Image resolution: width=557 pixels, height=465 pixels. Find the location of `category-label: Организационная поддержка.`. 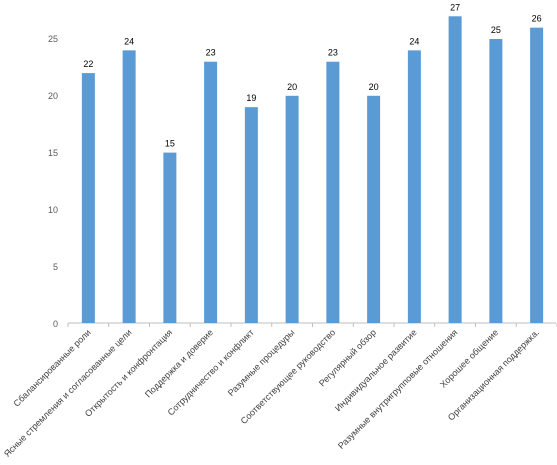

category-label: Организационная поддержка. is located at coordinates (493, 374).